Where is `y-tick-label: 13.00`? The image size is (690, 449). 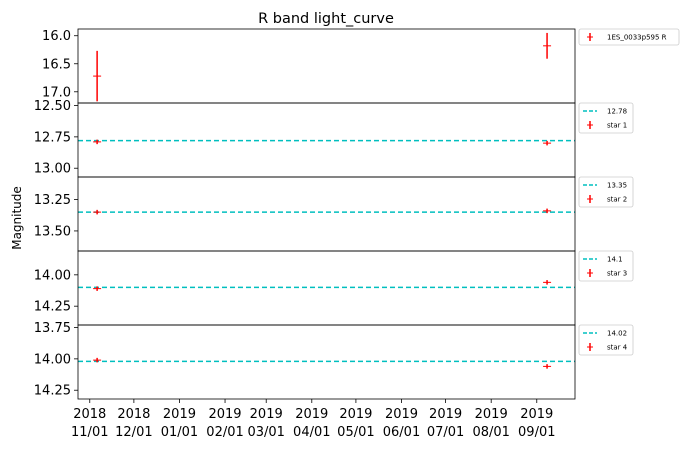
y-tick-label: 13.00 is located at coordinates (52, 169).